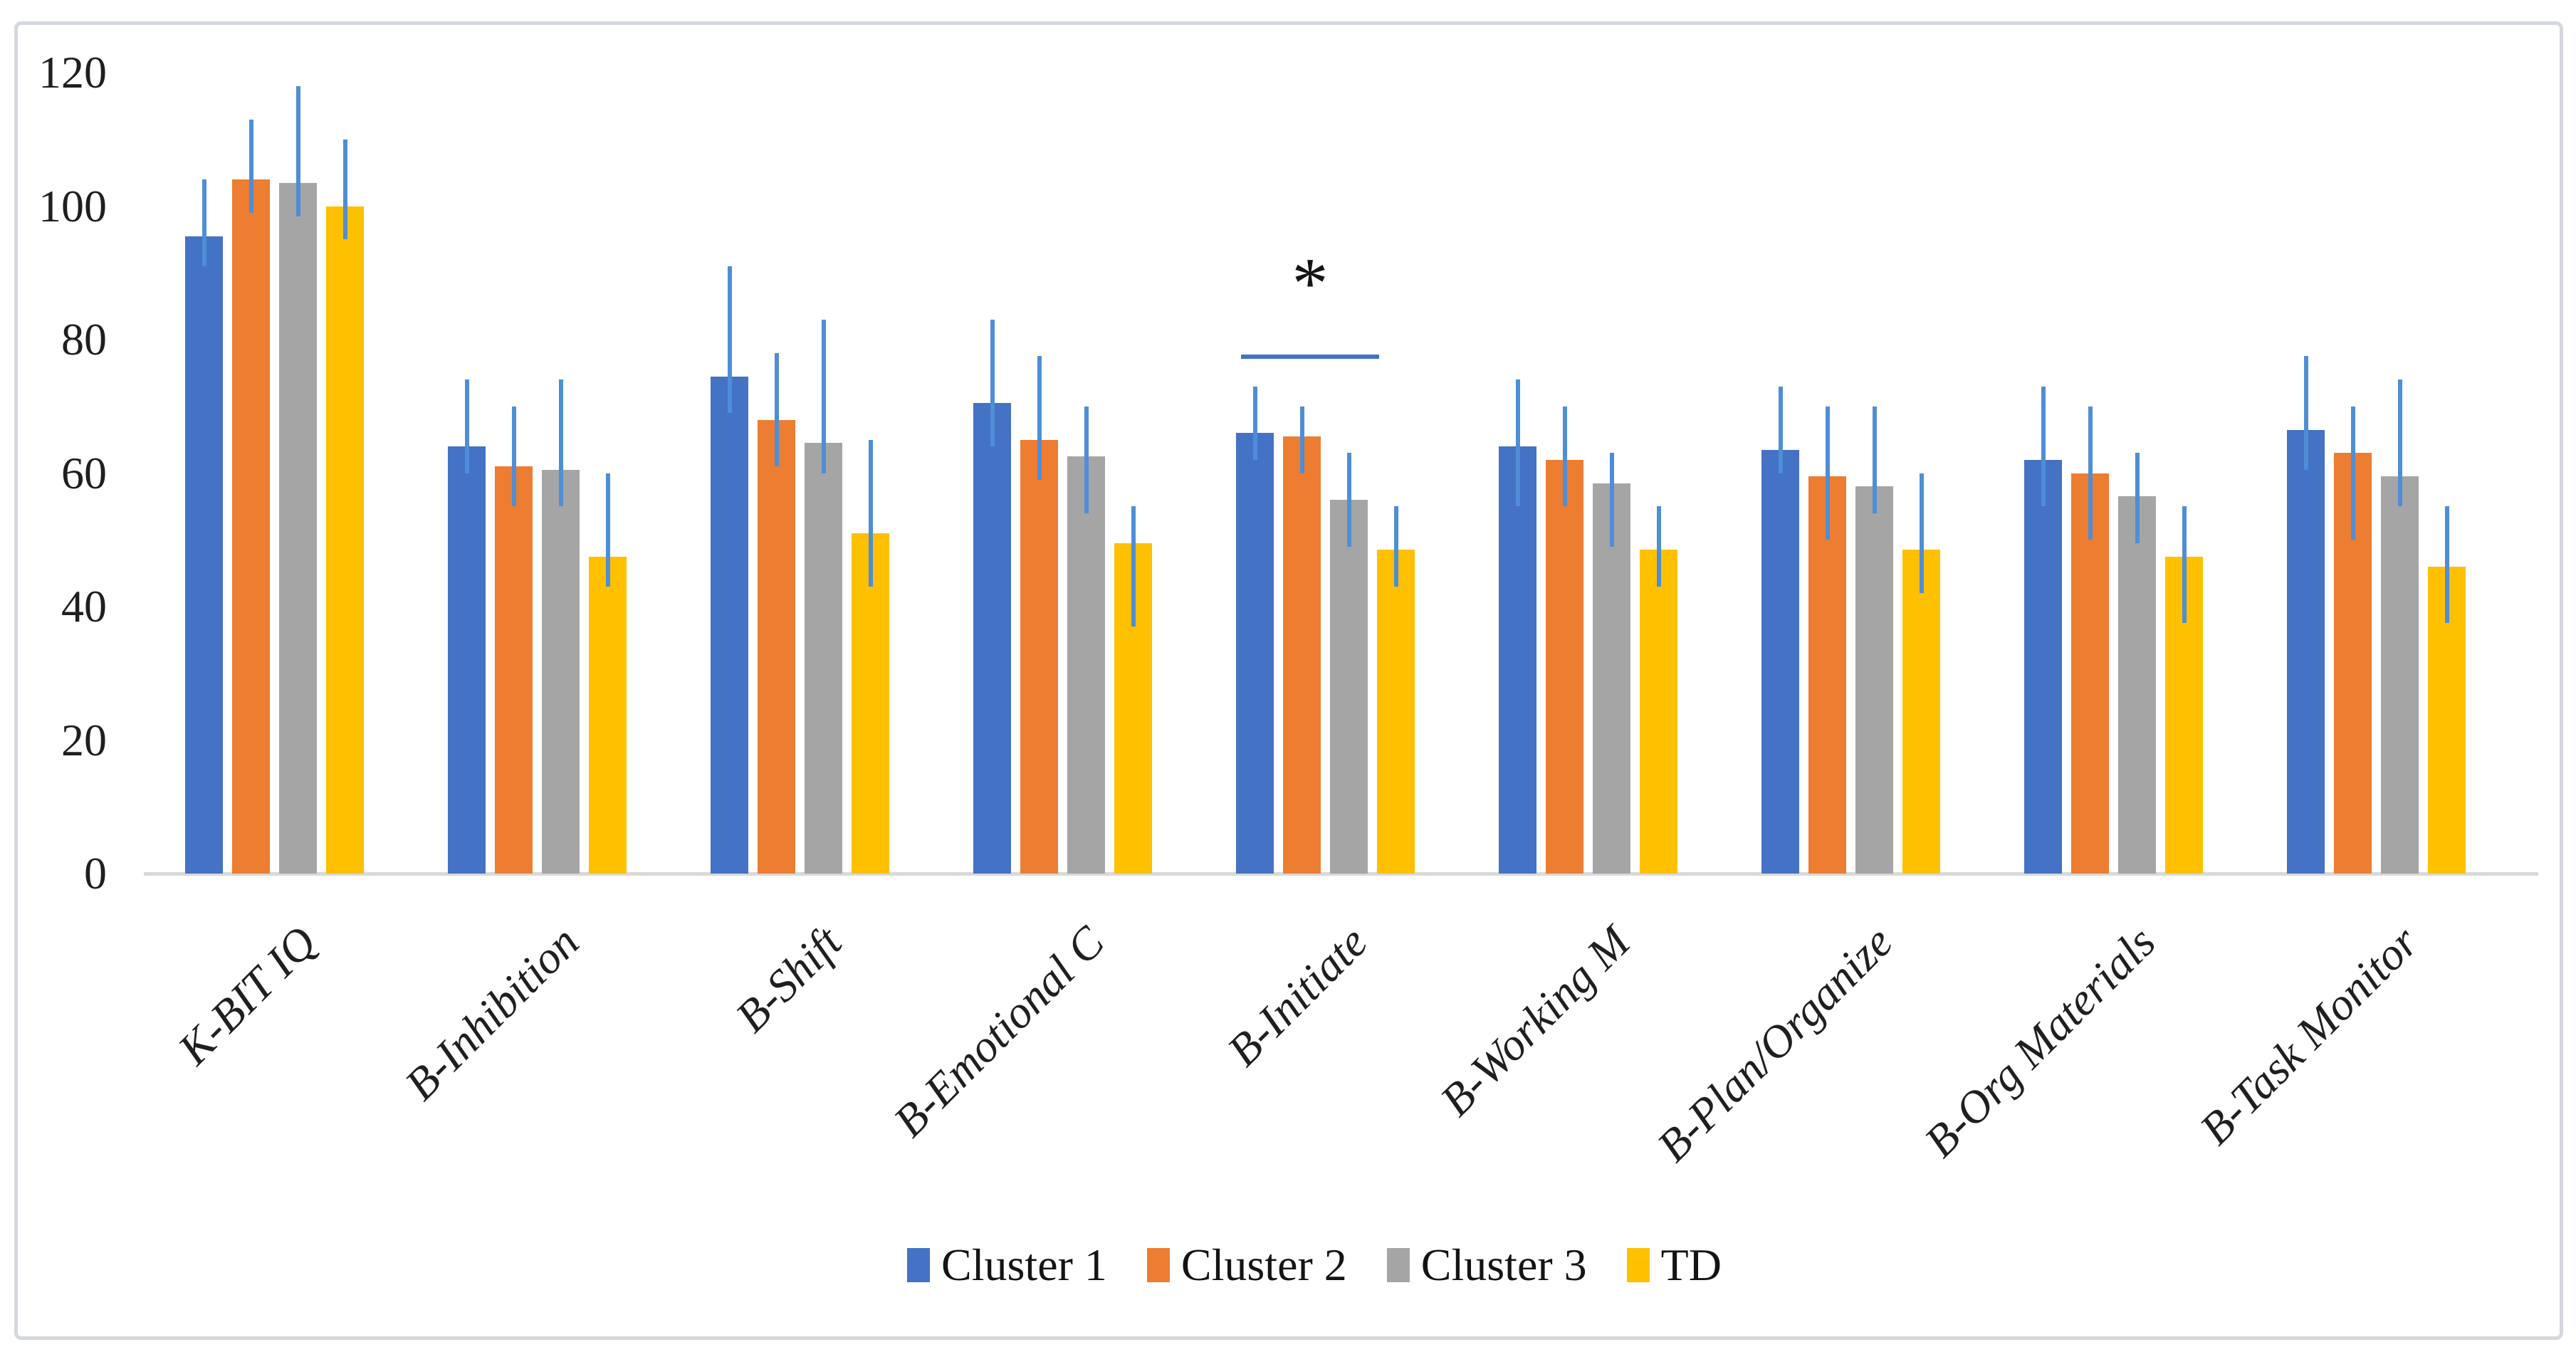 The height and width of the screenshot is (1352, 2576). I want to click on bar-cluster3-b-working-m, so click(1611, 678).